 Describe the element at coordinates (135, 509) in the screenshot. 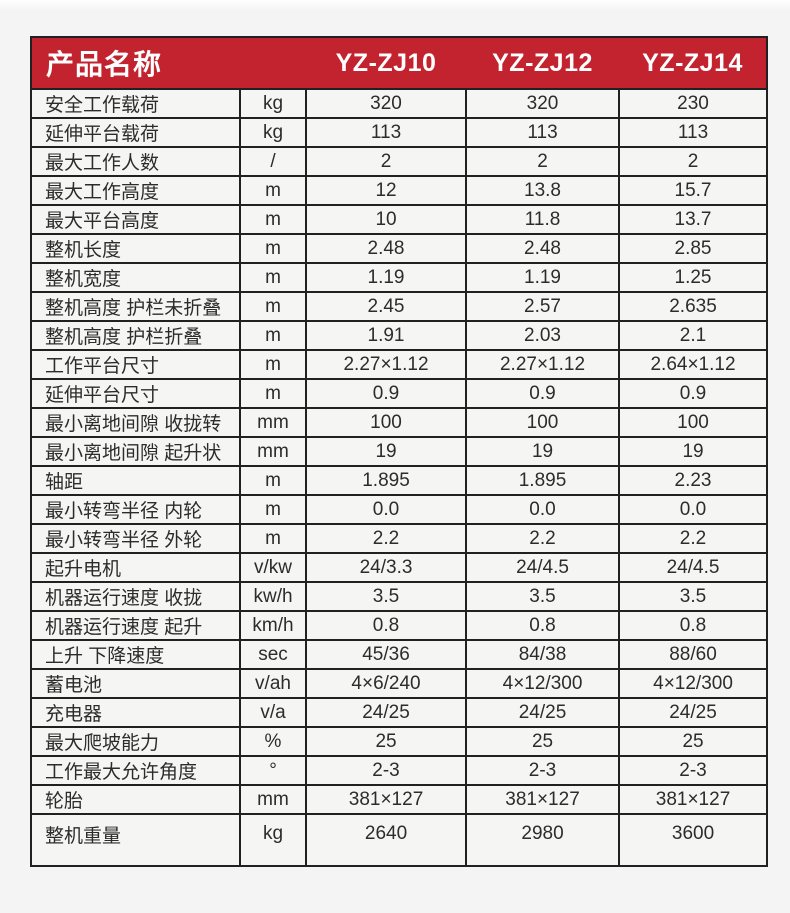

I see `spec-label: 最小转弯半径 内轮` at that location.